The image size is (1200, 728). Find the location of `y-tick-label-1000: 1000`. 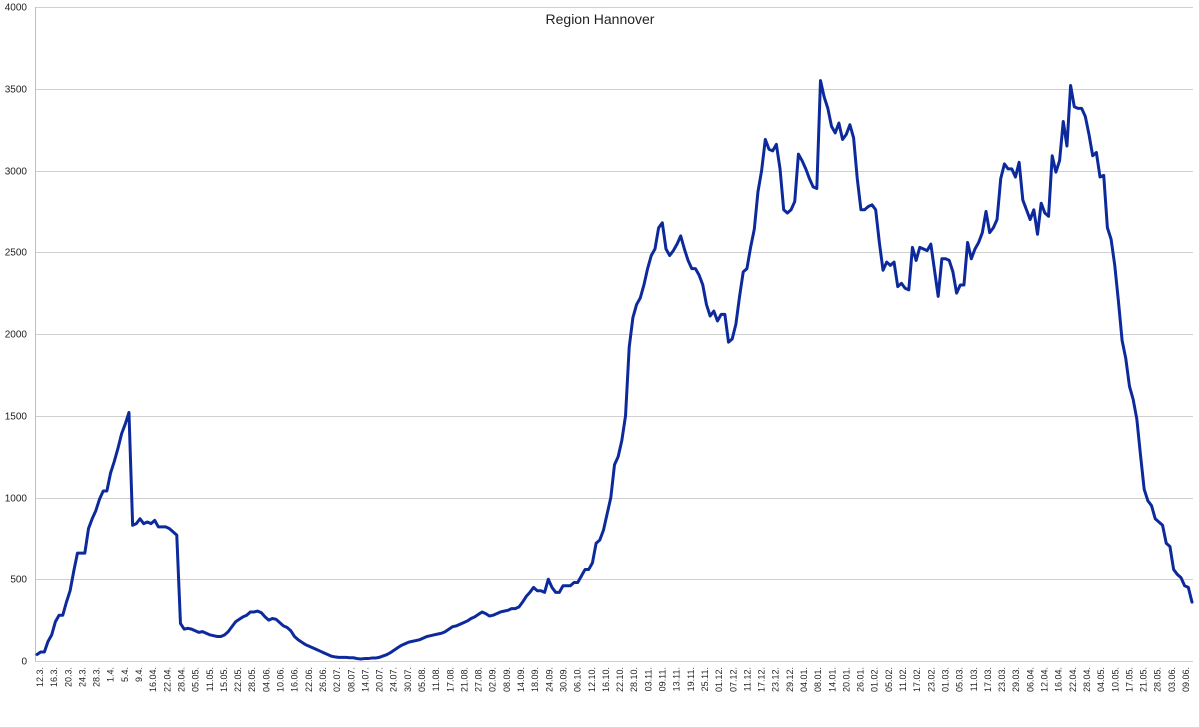

y-tick-label-1000: 1000 is located at coordinates (16, 499).